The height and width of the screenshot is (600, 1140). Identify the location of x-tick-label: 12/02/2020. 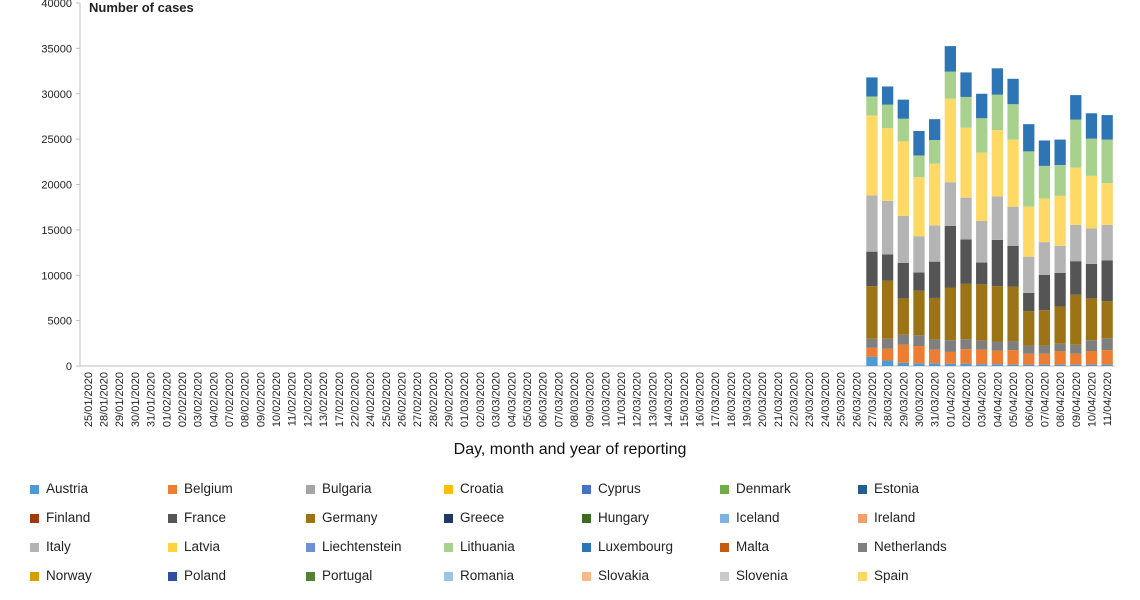
(308, 399).